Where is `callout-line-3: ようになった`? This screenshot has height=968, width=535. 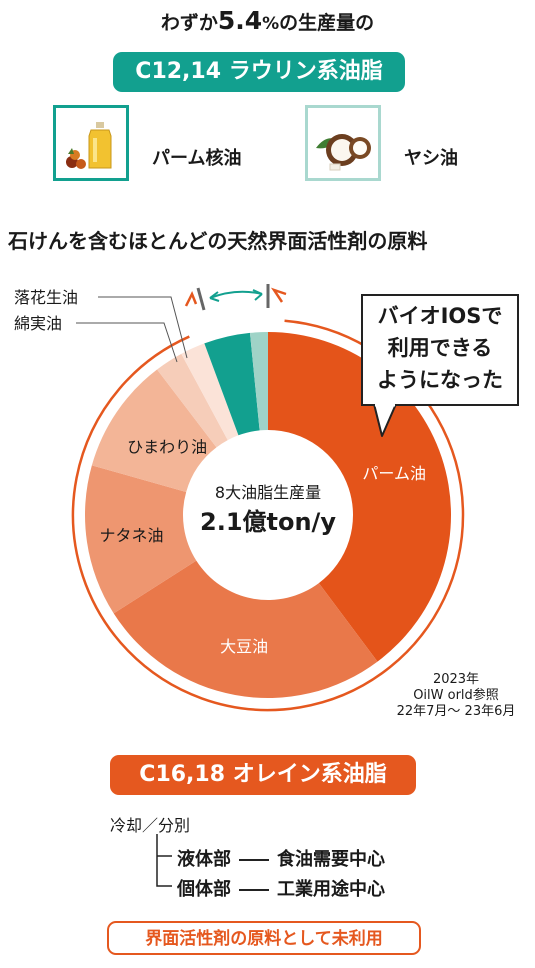 callout-line-3: ようになった is located at coordinates (440, 380).